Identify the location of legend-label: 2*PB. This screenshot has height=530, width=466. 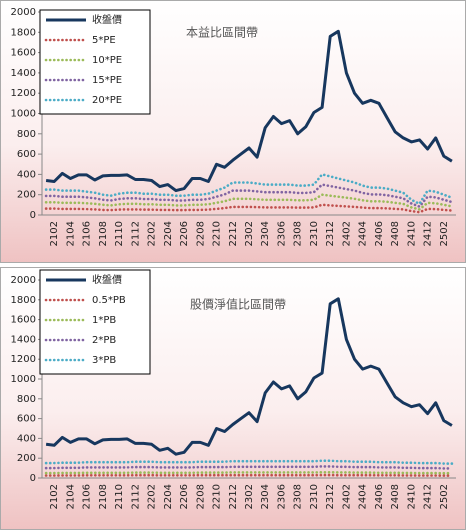
(104, 340).